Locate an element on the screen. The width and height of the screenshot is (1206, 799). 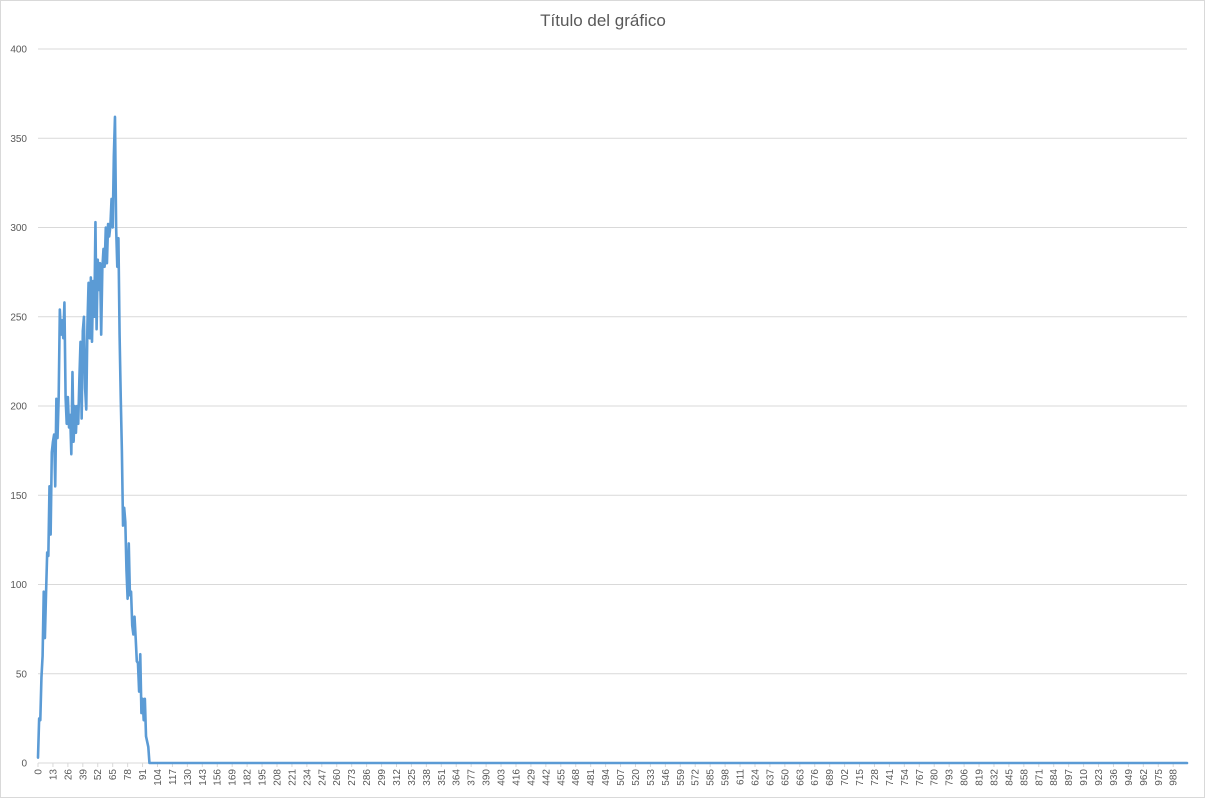
x-tick-label: 312 is located at coordinates (397, 777).